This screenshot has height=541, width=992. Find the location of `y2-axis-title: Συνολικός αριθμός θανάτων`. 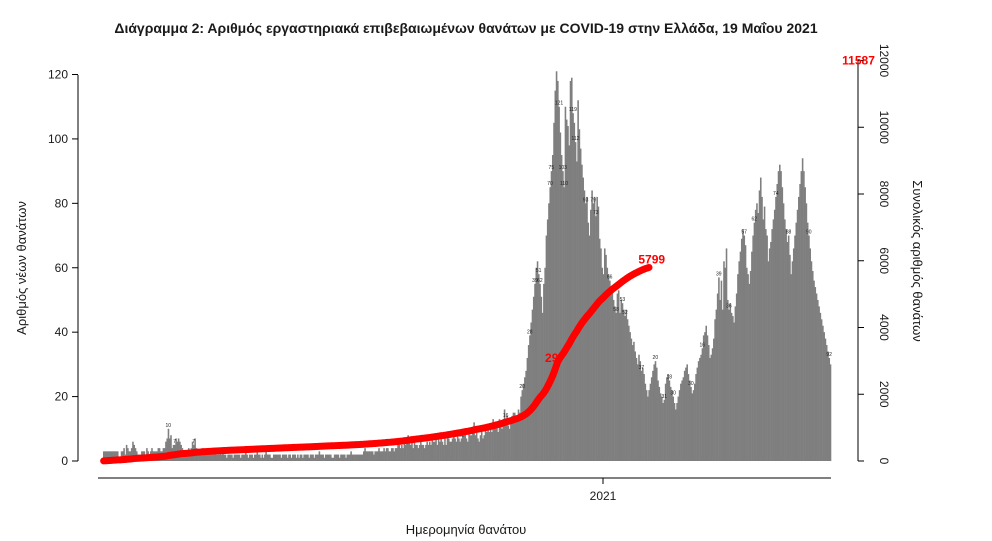

y2-axis-title: Συνολικός αριθμός θανάτων is located at coordinates (917, 260).